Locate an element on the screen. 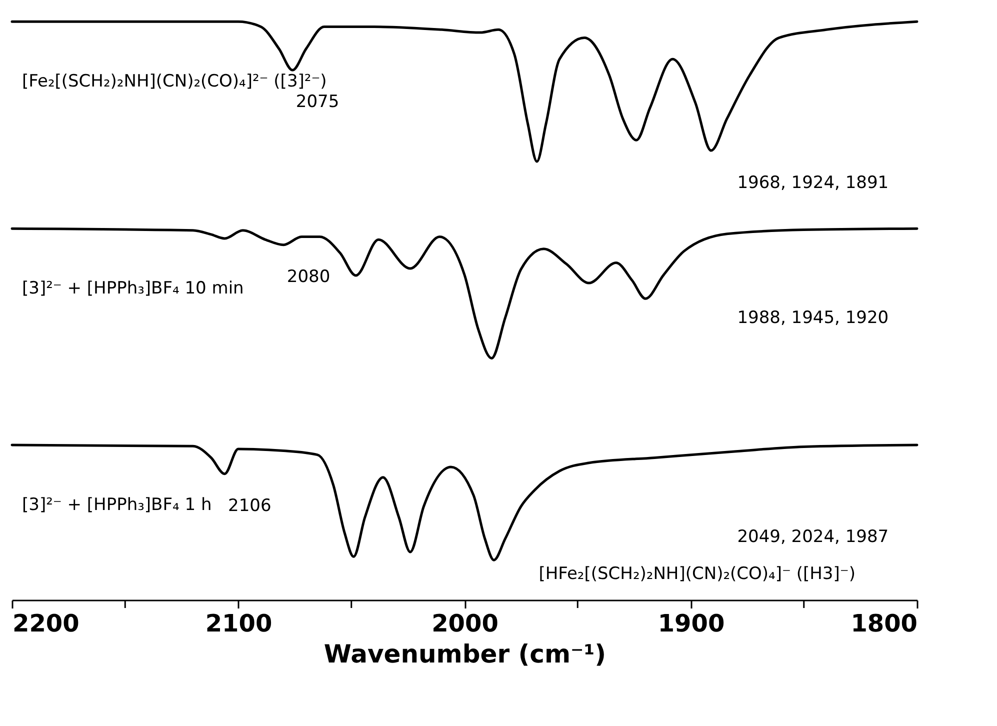 The image size is (997, 726). annotation: [HFe₂[(SCH₂)₂NH](CN)₂(CO)₄]⁻ ([H3]⁻) is located at coordinates (697, 574).